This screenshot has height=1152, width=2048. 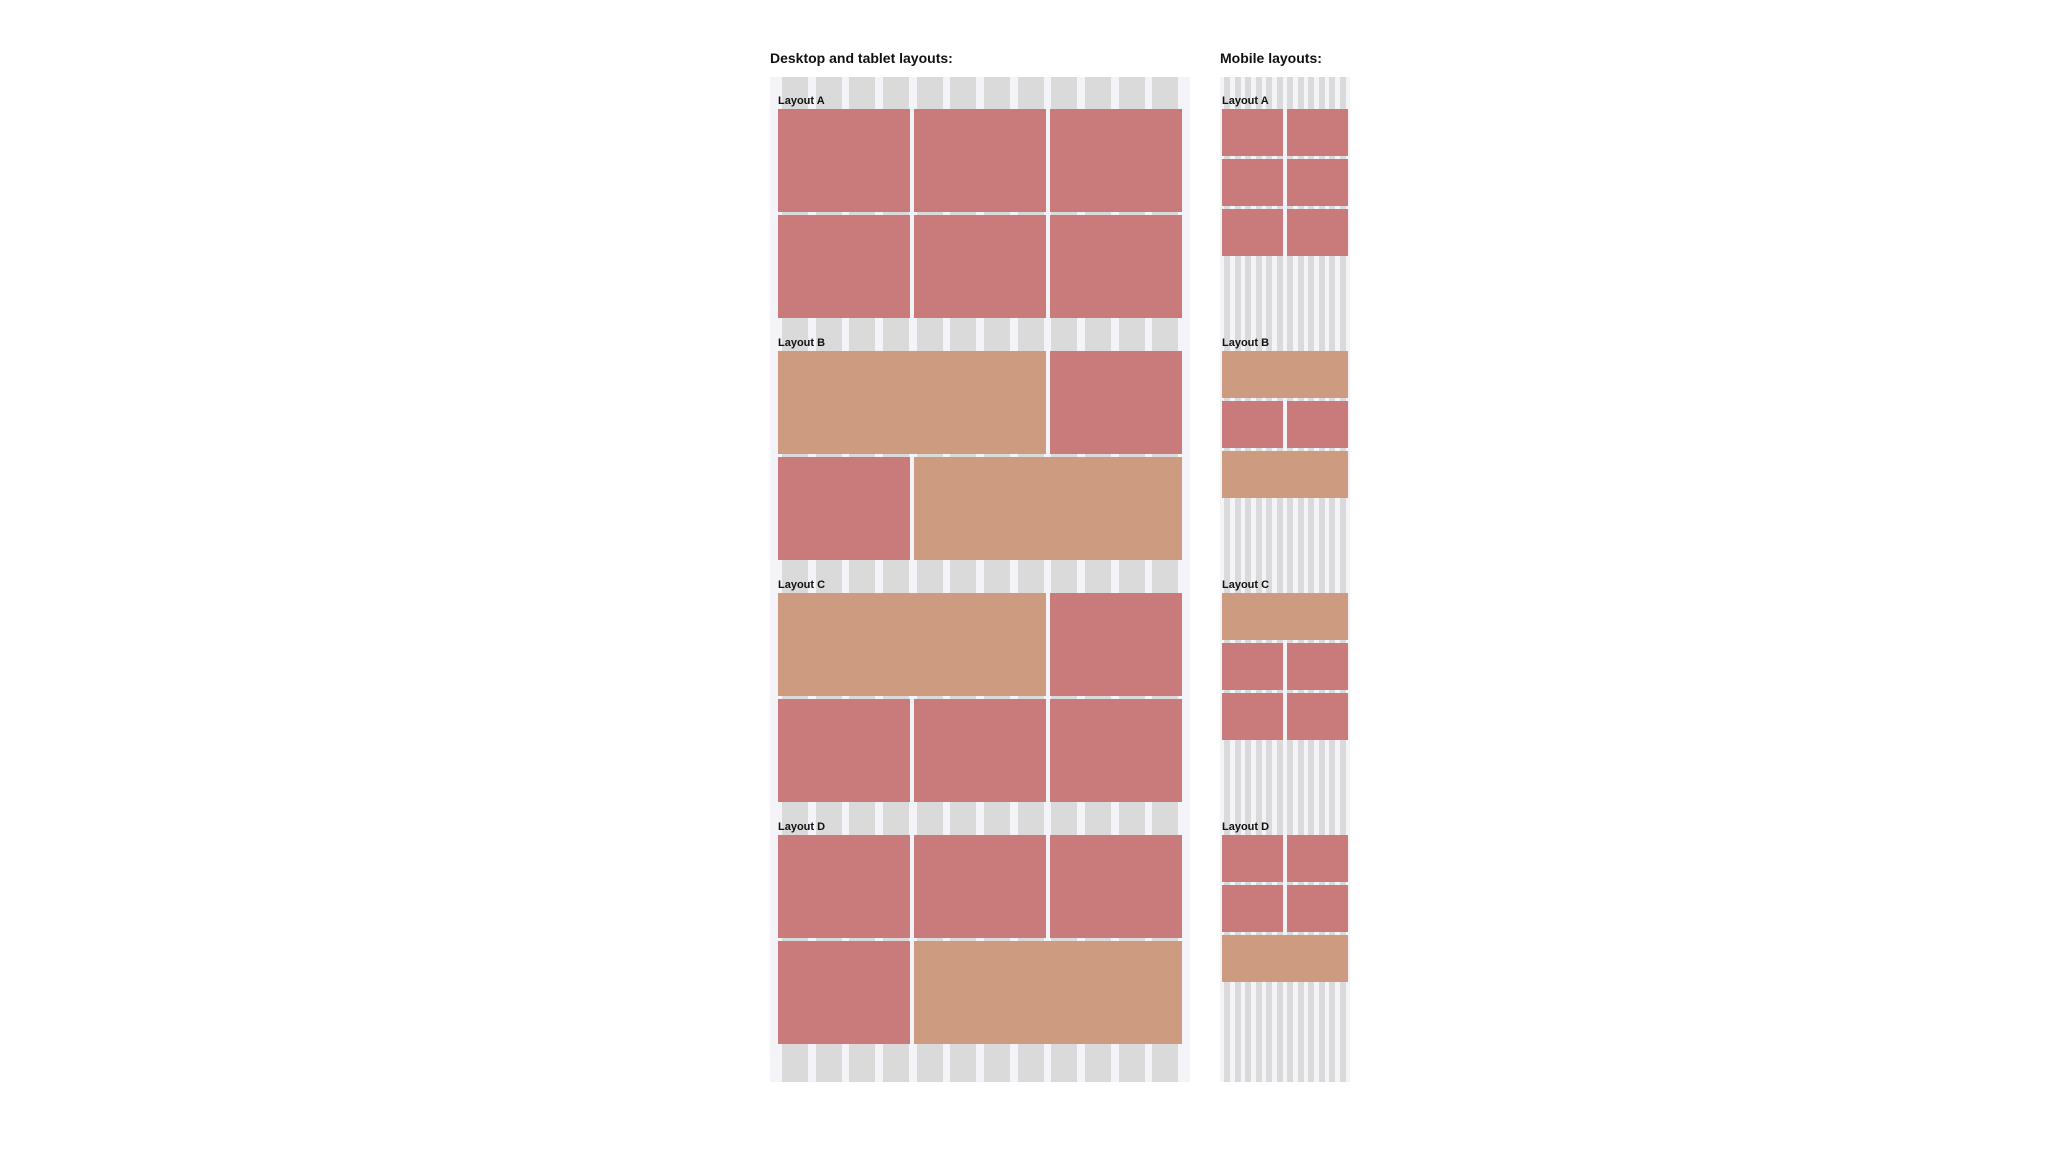 I want to click on mobile-heading: Mobile layouts:, so click(x=1271, y=58).